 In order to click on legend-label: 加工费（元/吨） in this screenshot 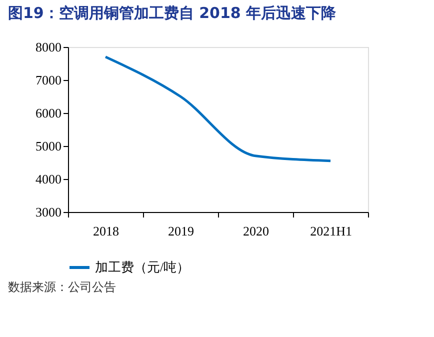, I will do `click(142, 267)`.